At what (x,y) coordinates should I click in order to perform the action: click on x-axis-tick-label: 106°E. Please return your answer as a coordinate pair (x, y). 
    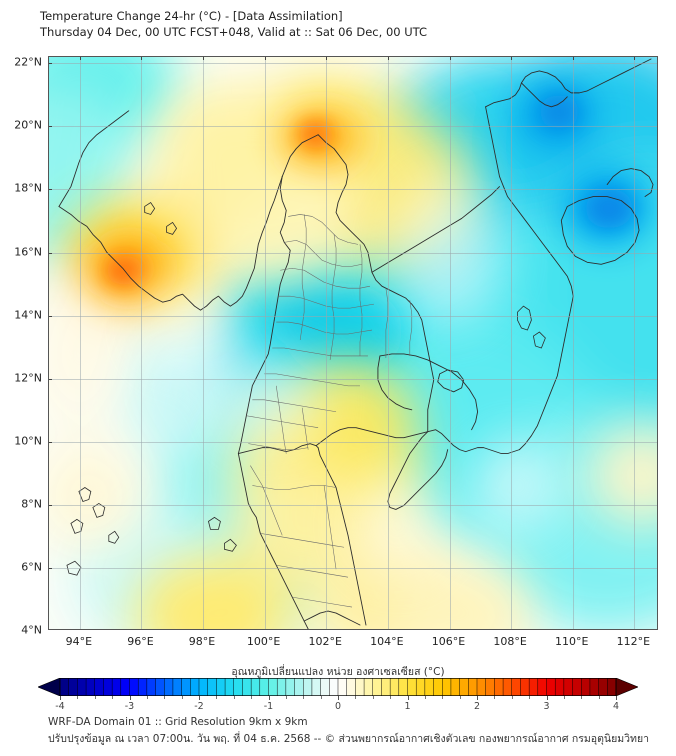
    Looking at the image, I should click on (448, 641).